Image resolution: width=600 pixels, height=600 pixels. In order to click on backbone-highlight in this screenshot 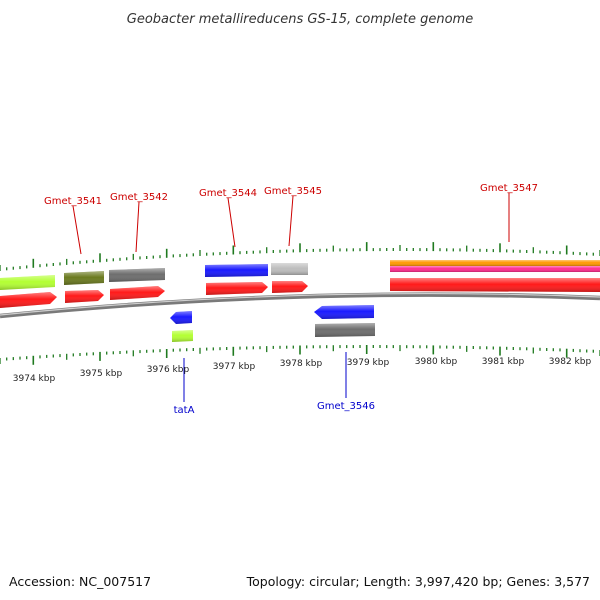, I will do `click(300, 304)`.